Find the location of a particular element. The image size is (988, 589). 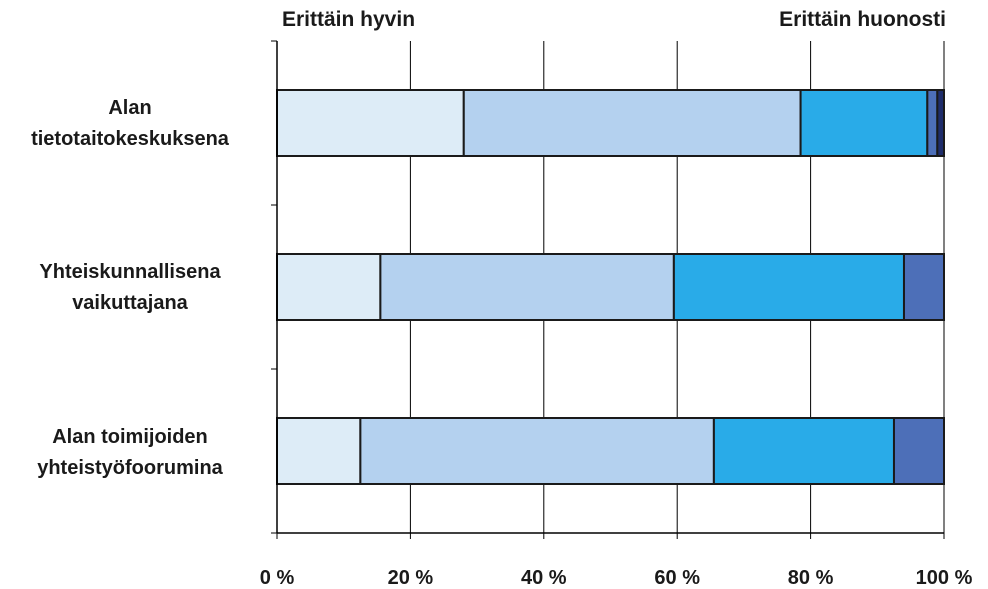

x-tick-label: 40 % is located at coordinates (544, 578).